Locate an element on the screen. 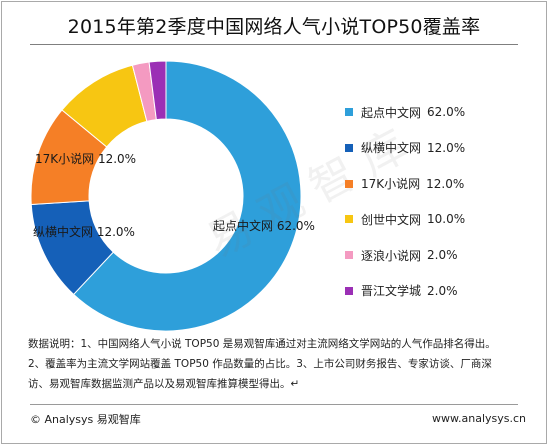 This screenshot has height=447, width=550. legend-name: 起点中文网 is located at coordinates (391, 112).